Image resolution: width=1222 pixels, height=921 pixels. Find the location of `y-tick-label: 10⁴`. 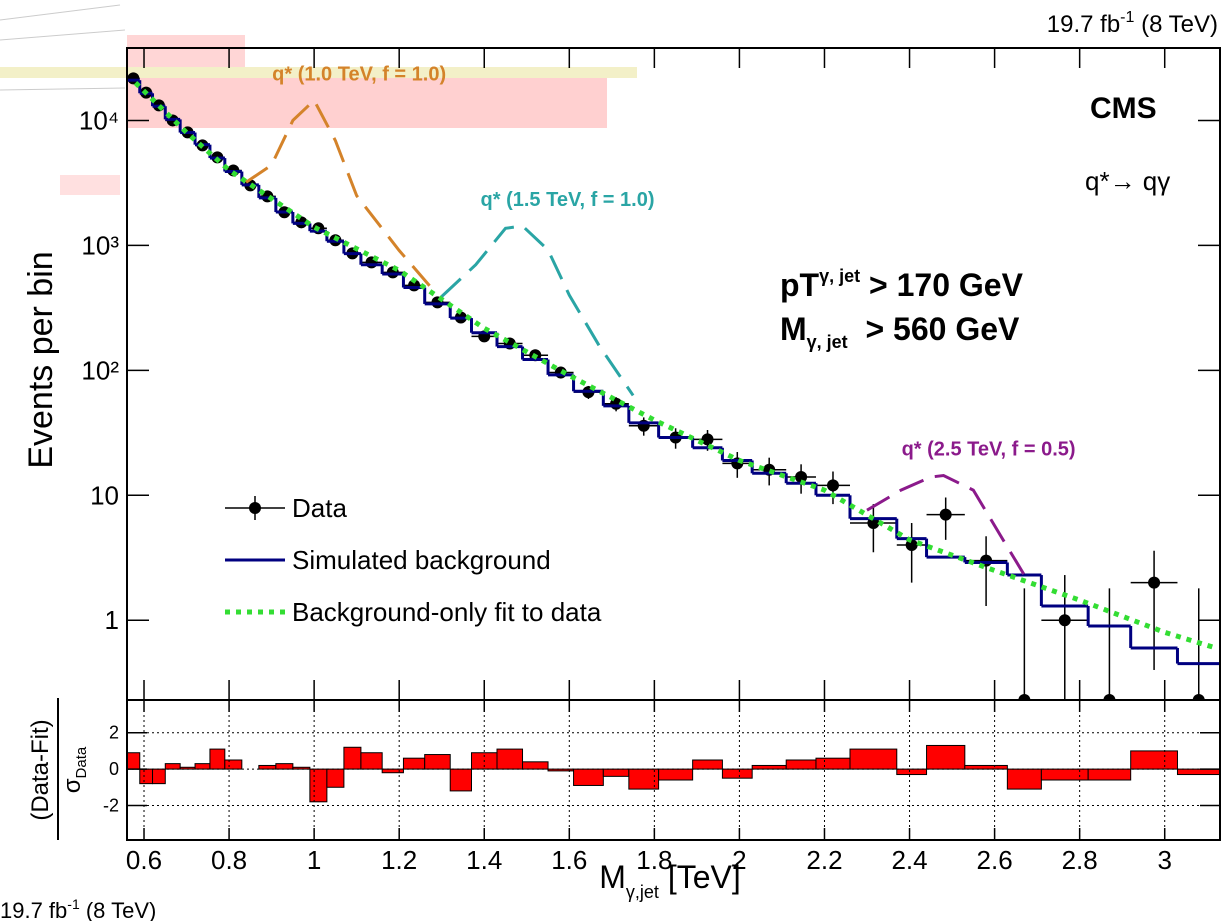

y-tick-label: 10⁴ is located at coordinates (99, 120).